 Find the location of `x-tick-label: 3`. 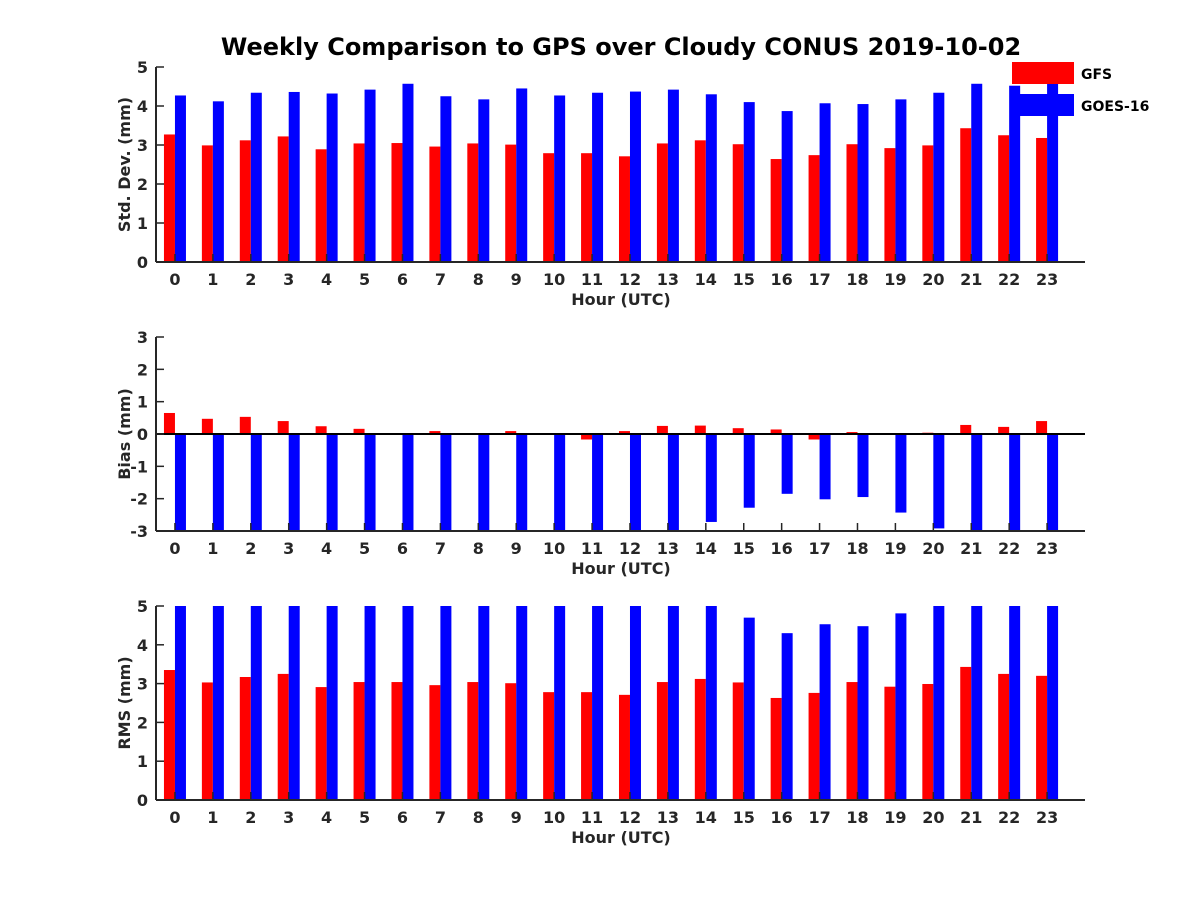

x-tick-label: 3 is located at coordinates (288, 548).